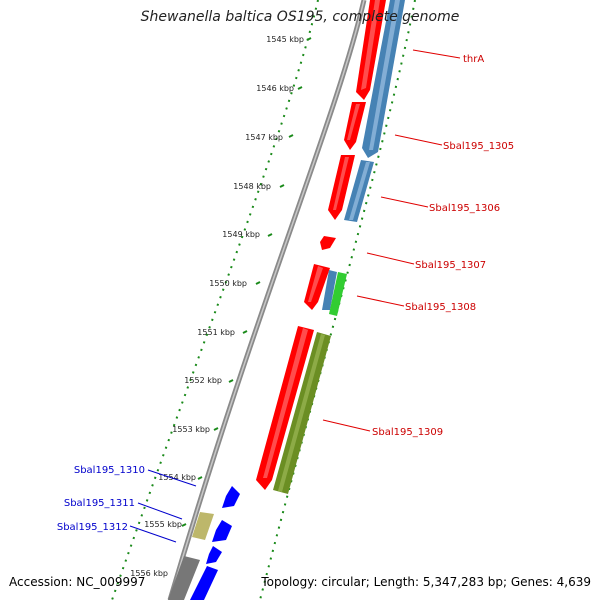  What do you see at coordinates (478, 146) in the screenshot?
I see `gene-label-sbal195-1305: Sbal195_1305` at bounding box center [478, 146].